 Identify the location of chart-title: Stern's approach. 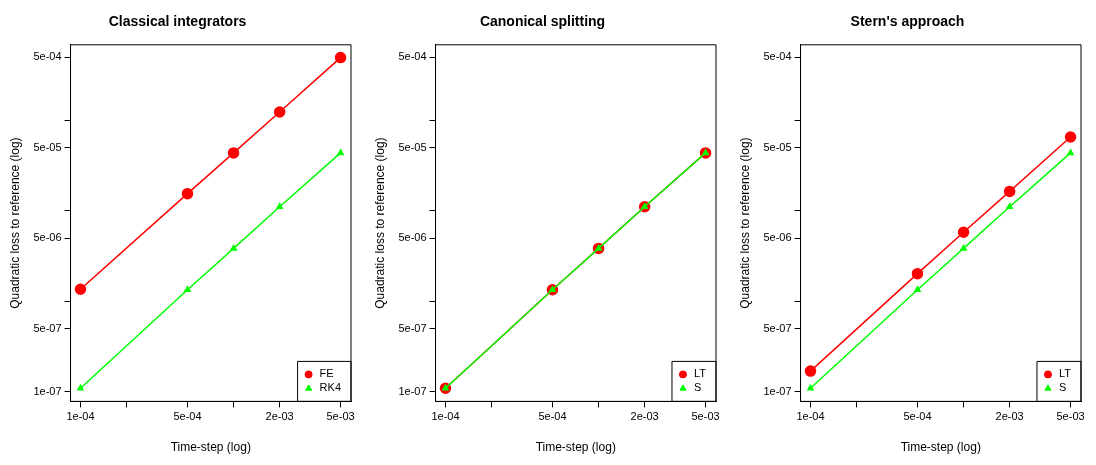
(907, 21).